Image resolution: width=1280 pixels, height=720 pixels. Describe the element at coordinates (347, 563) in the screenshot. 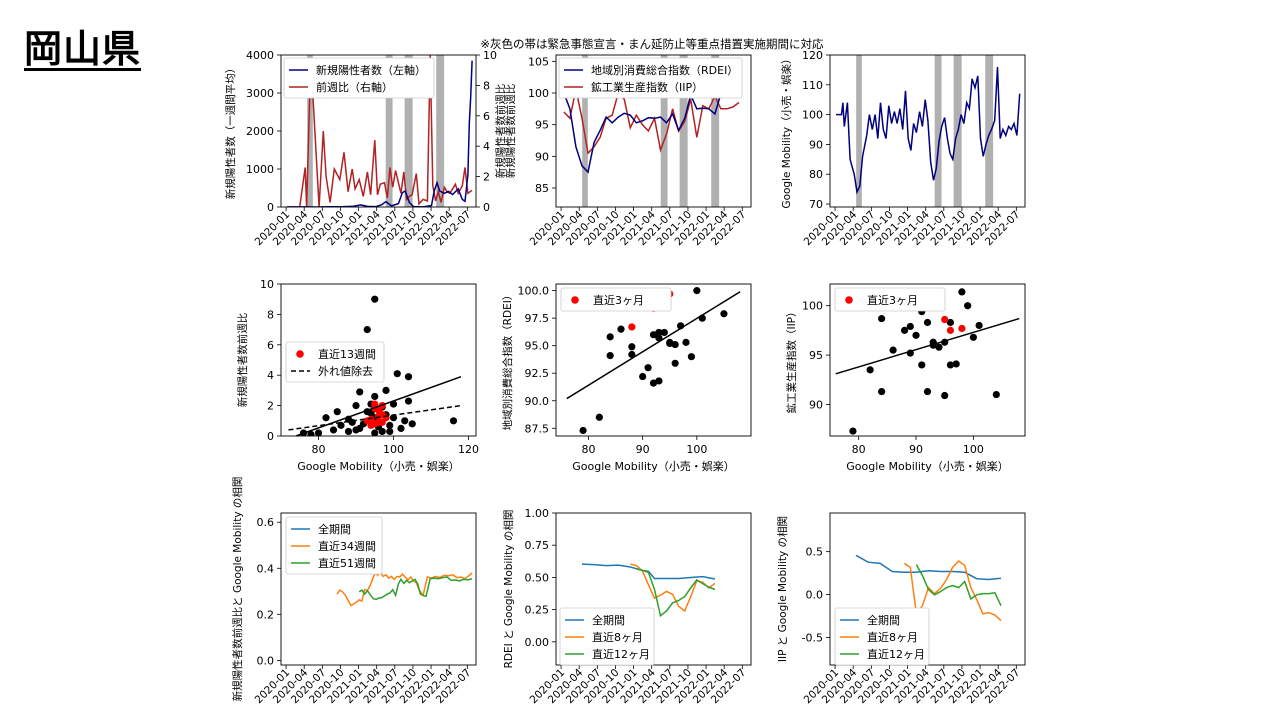

I see `legend-label: 直近51週間` at that location.